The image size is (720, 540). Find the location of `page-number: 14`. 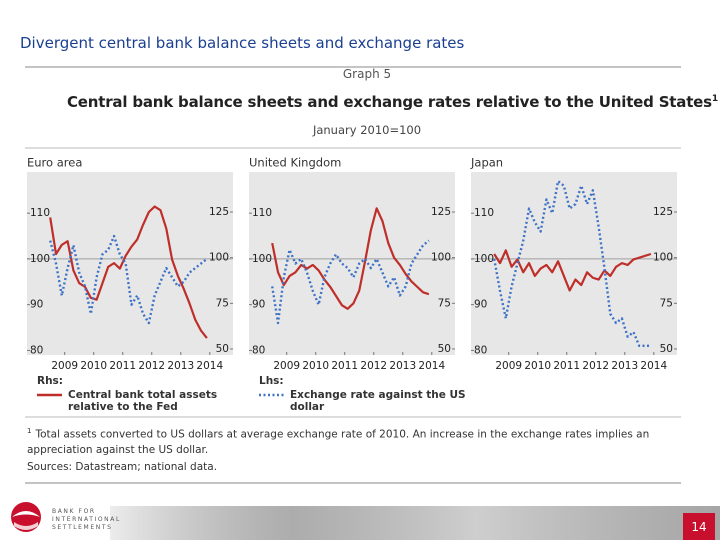

page-number: 14 is located at coordinates (699, 526).